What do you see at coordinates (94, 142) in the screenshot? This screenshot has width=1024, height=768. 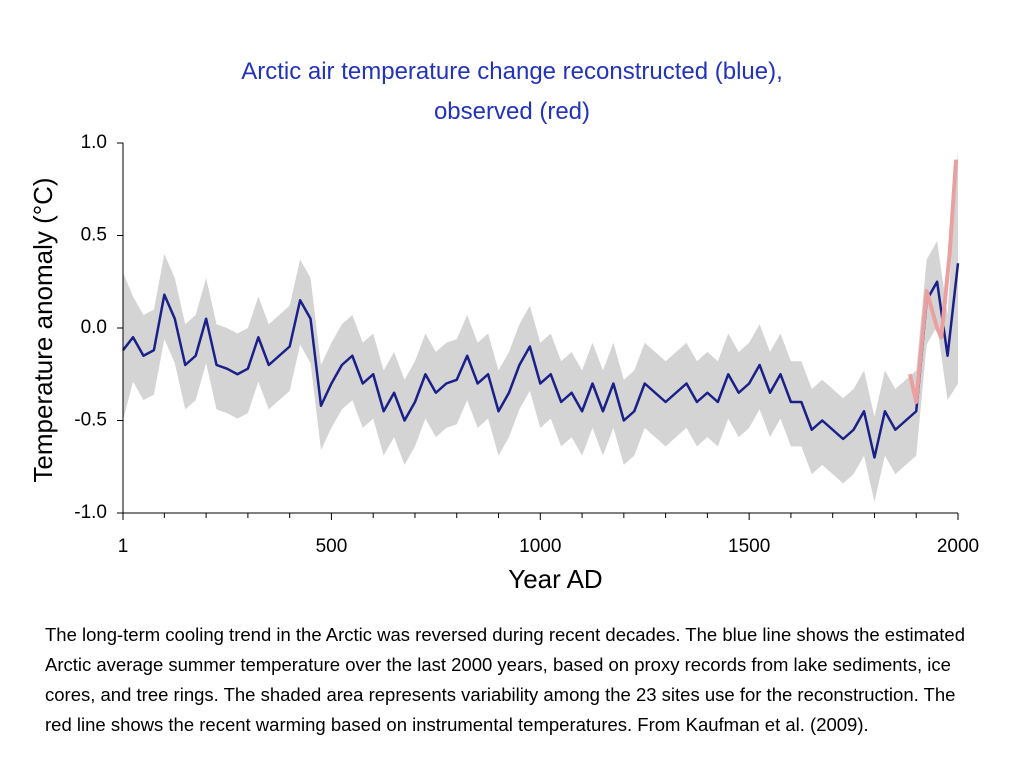 I see `y-tick-label: 1.0` at bounding box center [94, 142].